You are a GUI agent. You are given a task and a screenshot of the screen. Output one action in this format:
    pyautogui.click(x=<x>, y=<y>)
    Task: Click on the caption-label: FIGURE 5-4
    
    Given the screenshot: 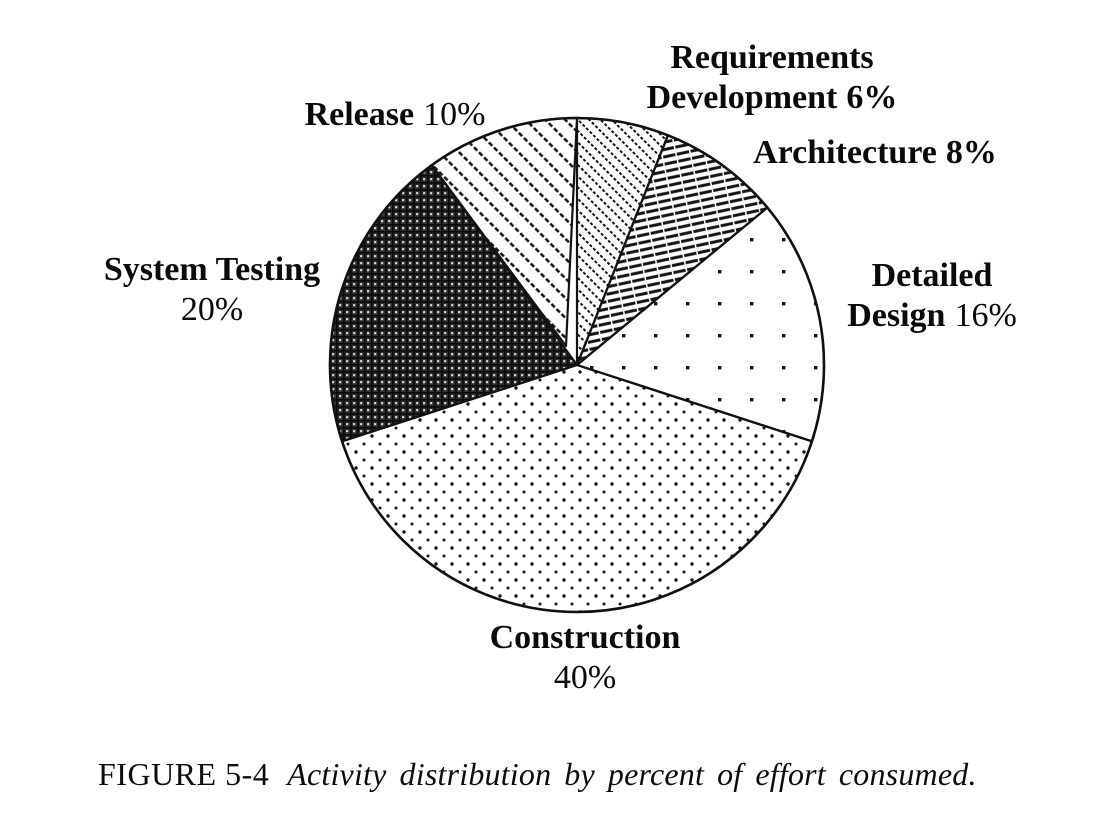 What is the action you would take?
    pyautogui.click(x=184, y=774)
    